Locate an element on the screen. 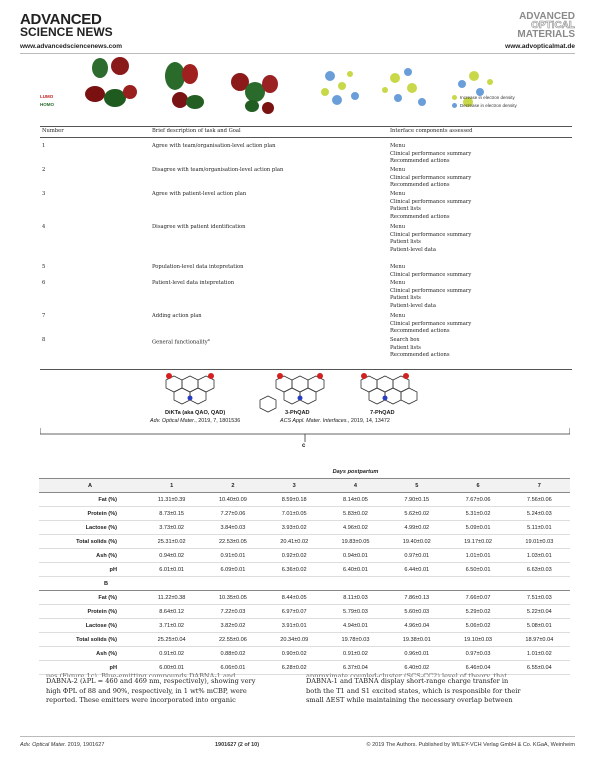 The image size is (595, 782). table-cell: 7.67±0.06 is located at coordinates (478, 499).